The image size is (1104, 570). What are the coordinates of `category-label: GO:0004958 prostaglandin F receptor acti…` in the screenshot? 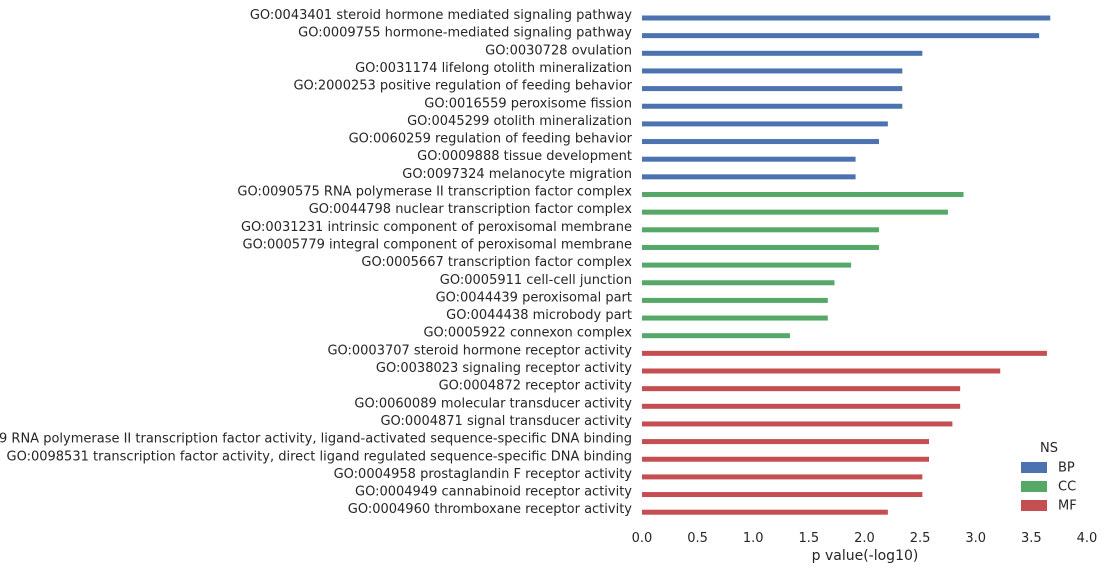 It's located at (483, 474).